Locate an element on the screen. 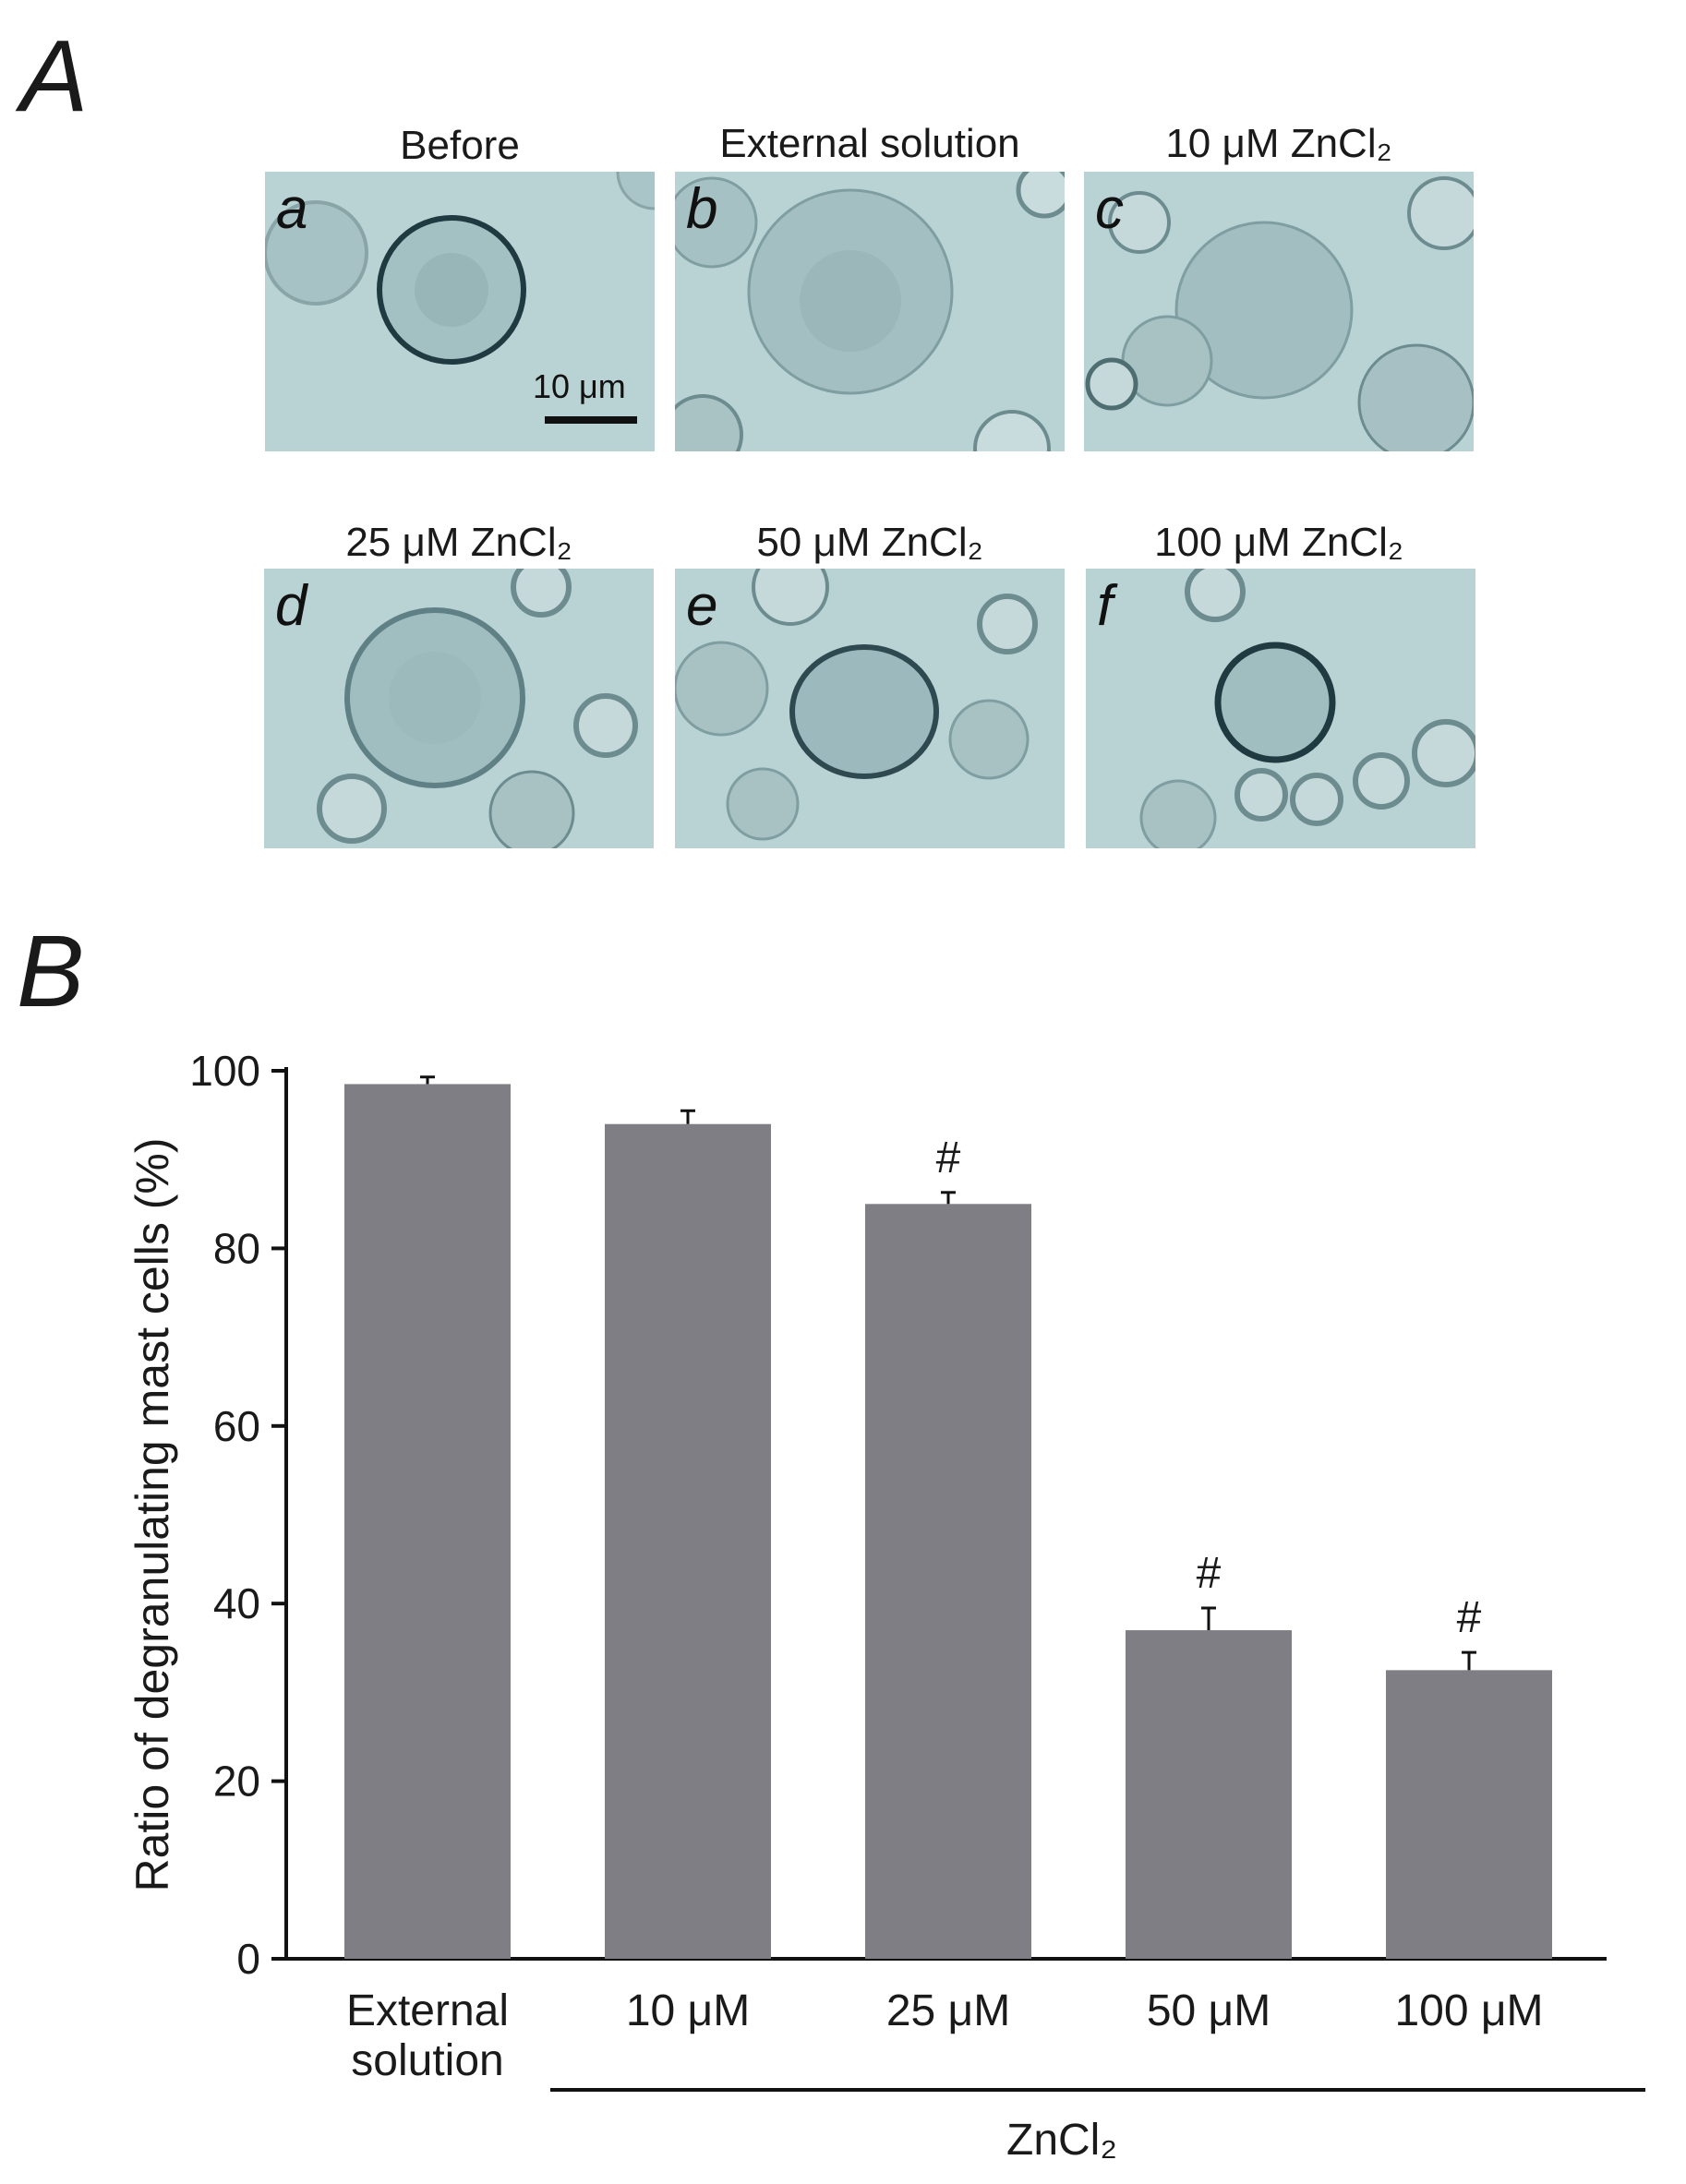 This screenshot has width=1686, height=2184. micrograph-title-f: 100 μM ZnCl₂ is located at coordinates (1278, 542).